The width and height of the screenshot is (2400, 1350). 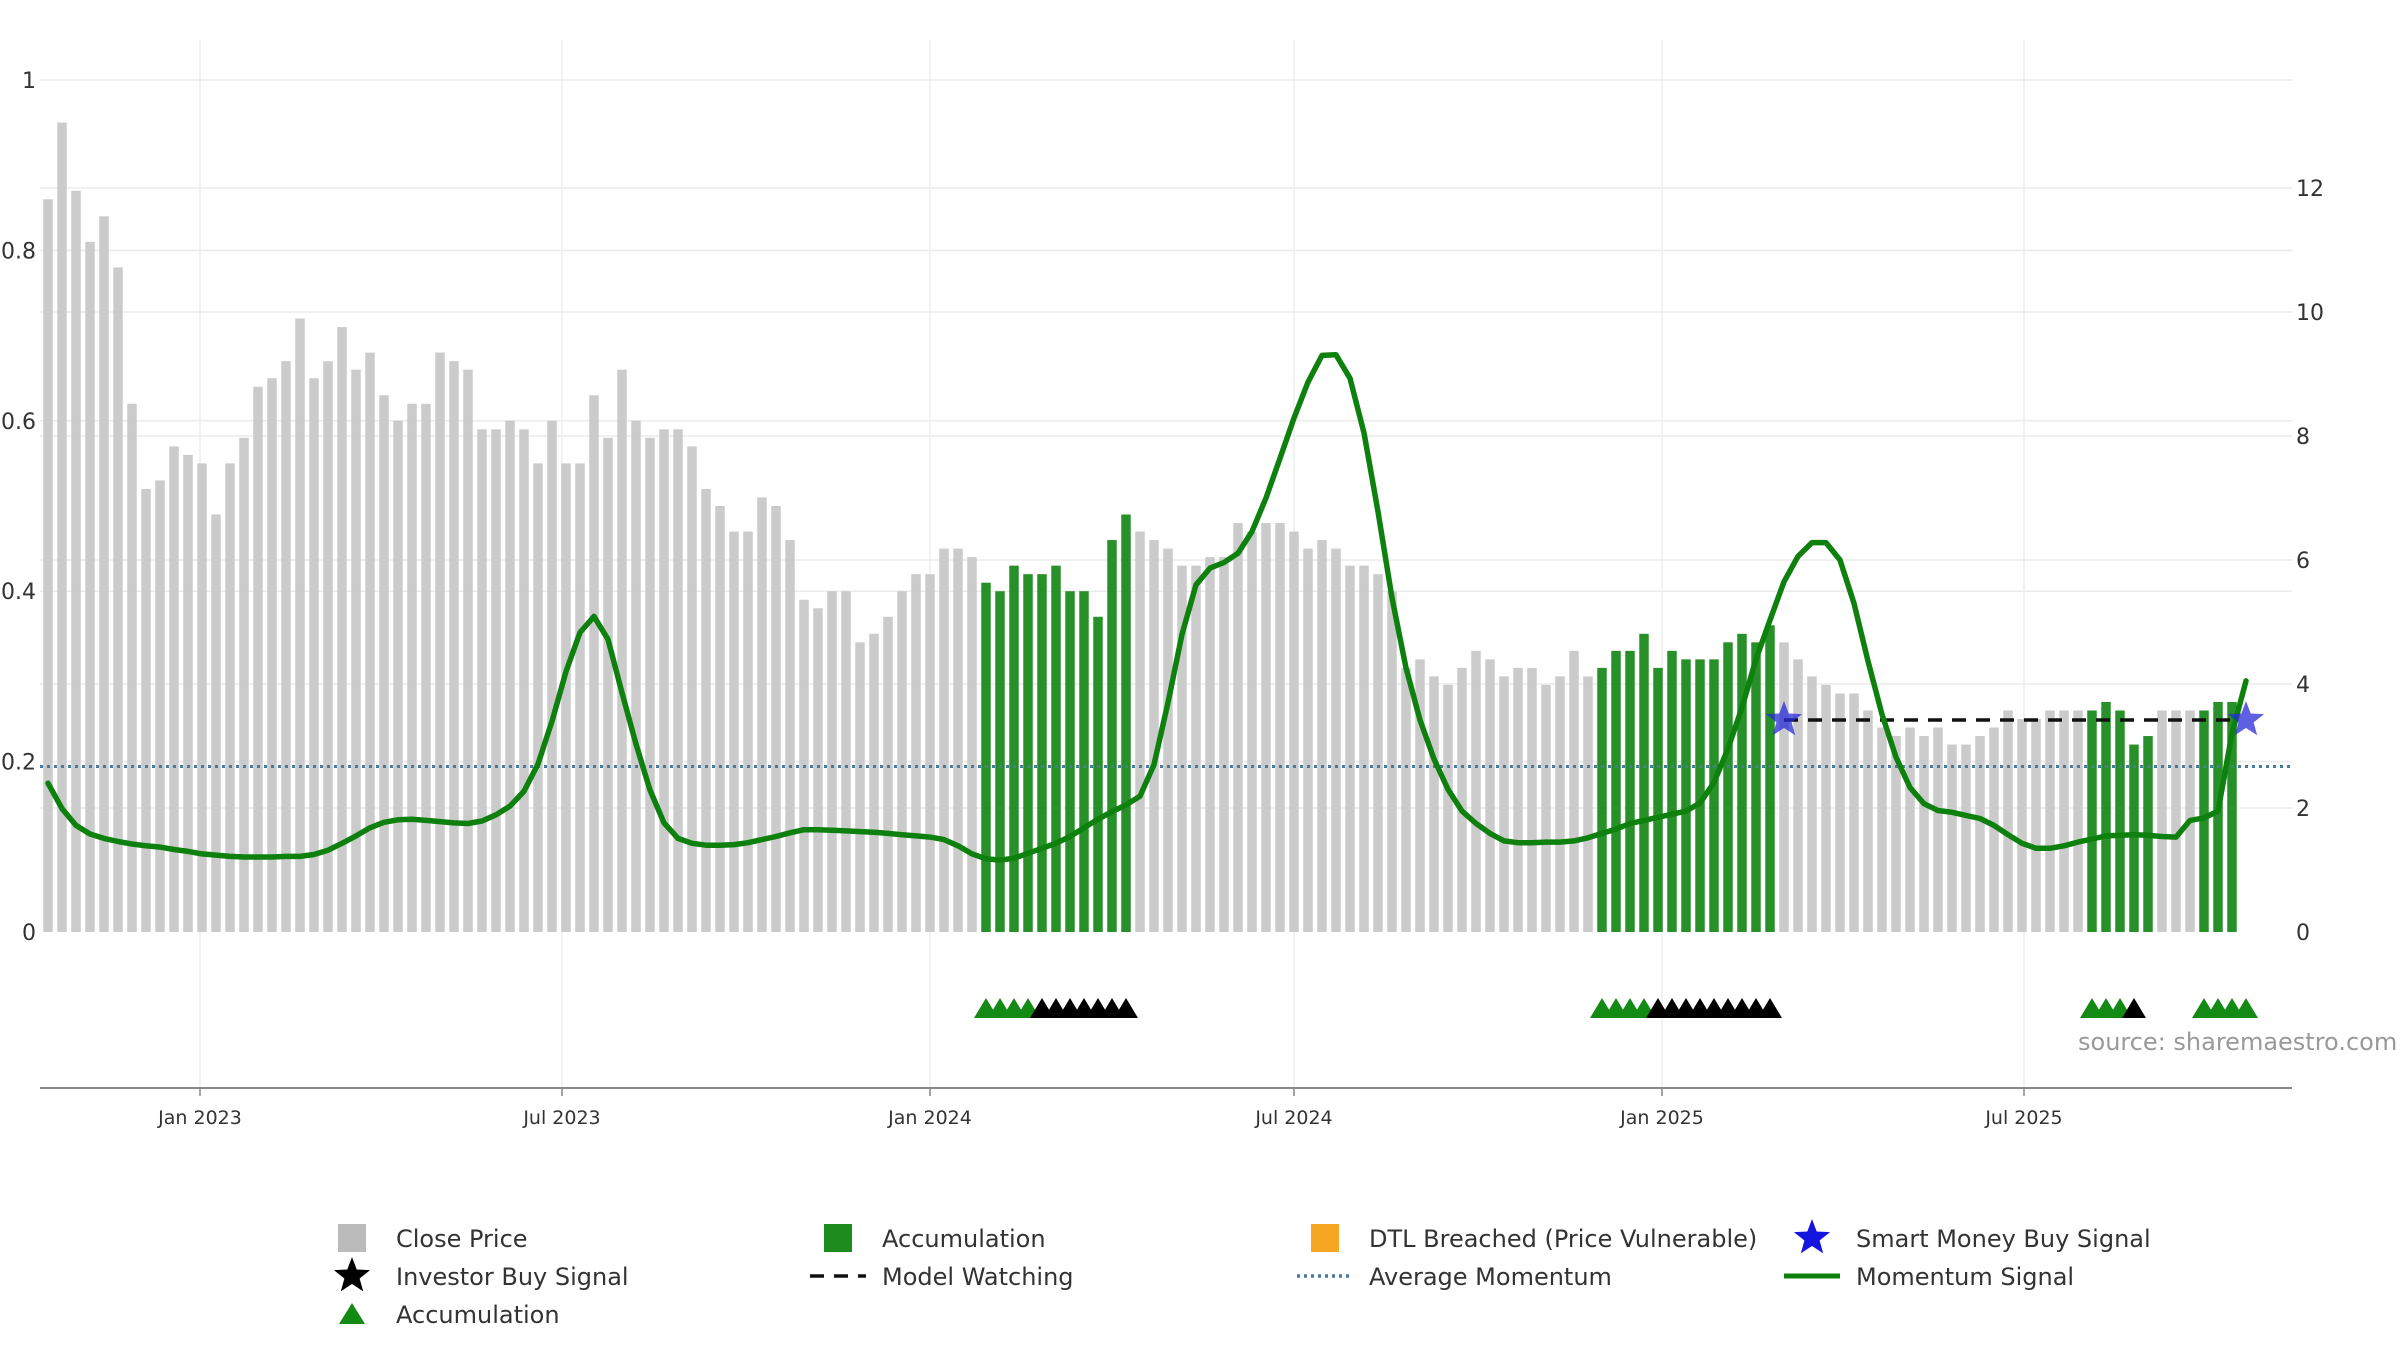 I want to click on legend-label: DTL Breached (Price Vulnerable), so click(x=1563, y=1239).